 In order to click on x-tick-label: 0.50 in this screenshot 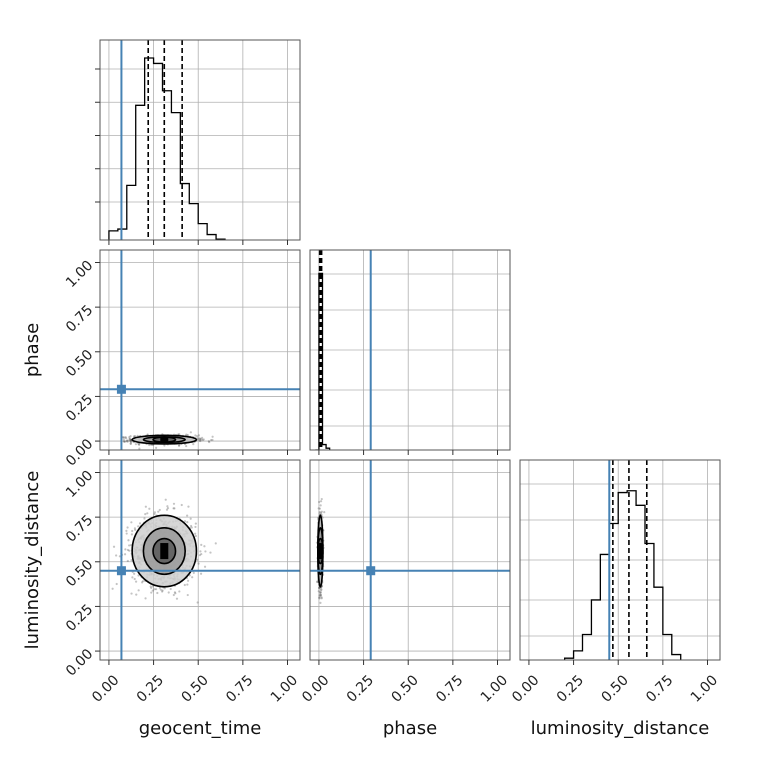, I will do `click(404, 688)`.